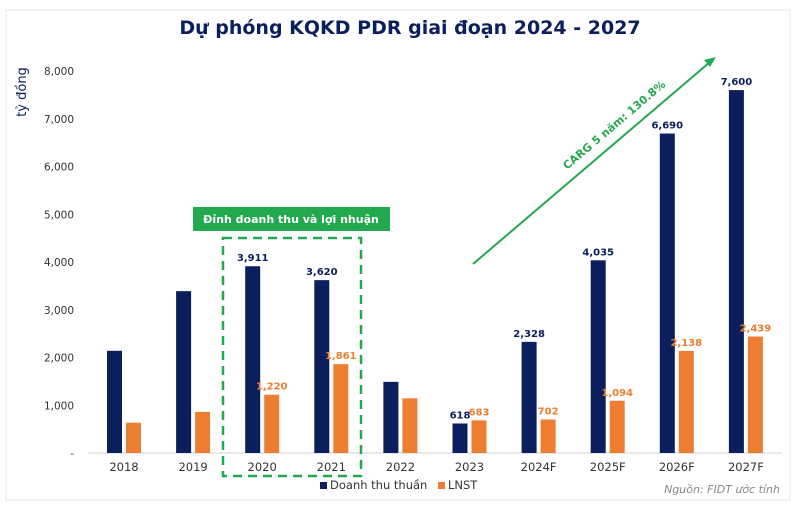 This screenshot has height=509, width=800. I want to click on y-tick-label: 8,000, so click(59, 72).